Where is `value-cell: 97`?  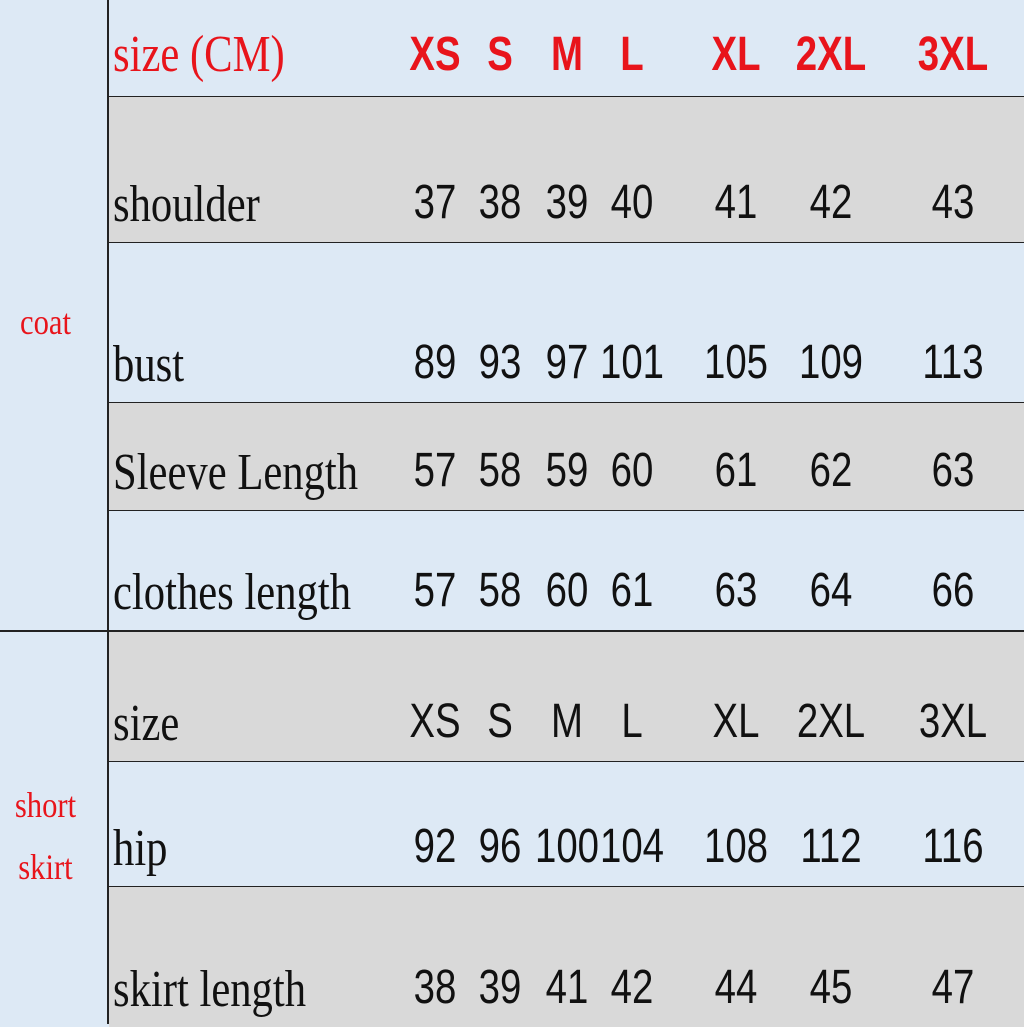
value-cell: 97 is located at coordinates (567, 362).